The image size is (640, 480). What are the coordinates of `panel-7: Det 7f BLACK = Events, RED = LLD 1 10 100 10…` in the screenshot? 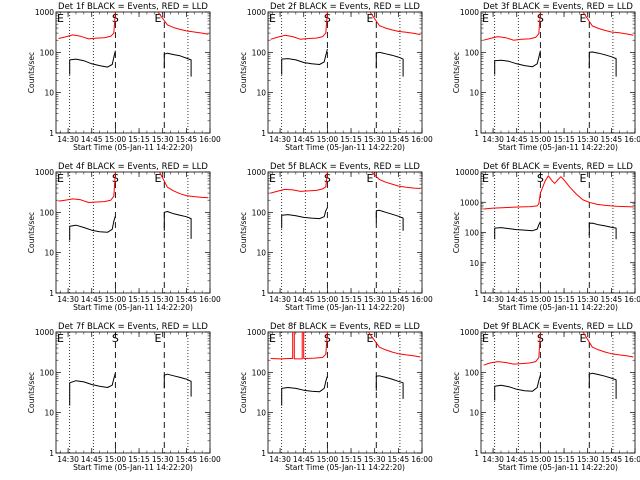 It's located at (124, 397).